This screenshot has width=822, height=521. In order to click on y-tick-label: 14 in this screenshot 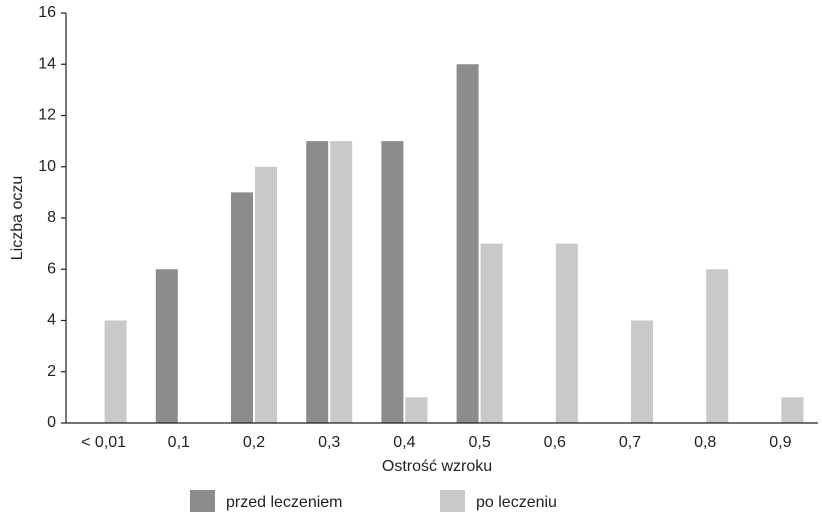, I will do `click(47, 63)`.